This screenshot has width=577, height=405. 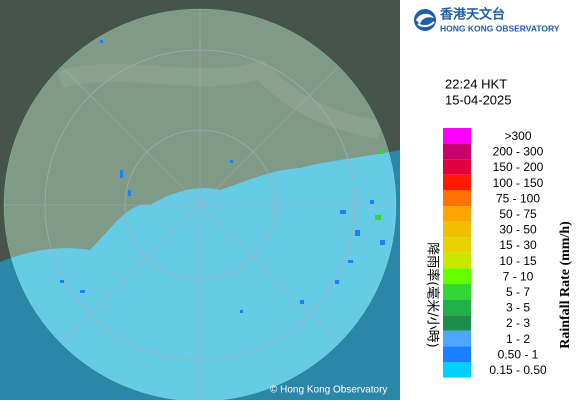 I want to click on logo: 香港天文台 HONG KONG OBSERVATORY, so click(x=487, y=19).